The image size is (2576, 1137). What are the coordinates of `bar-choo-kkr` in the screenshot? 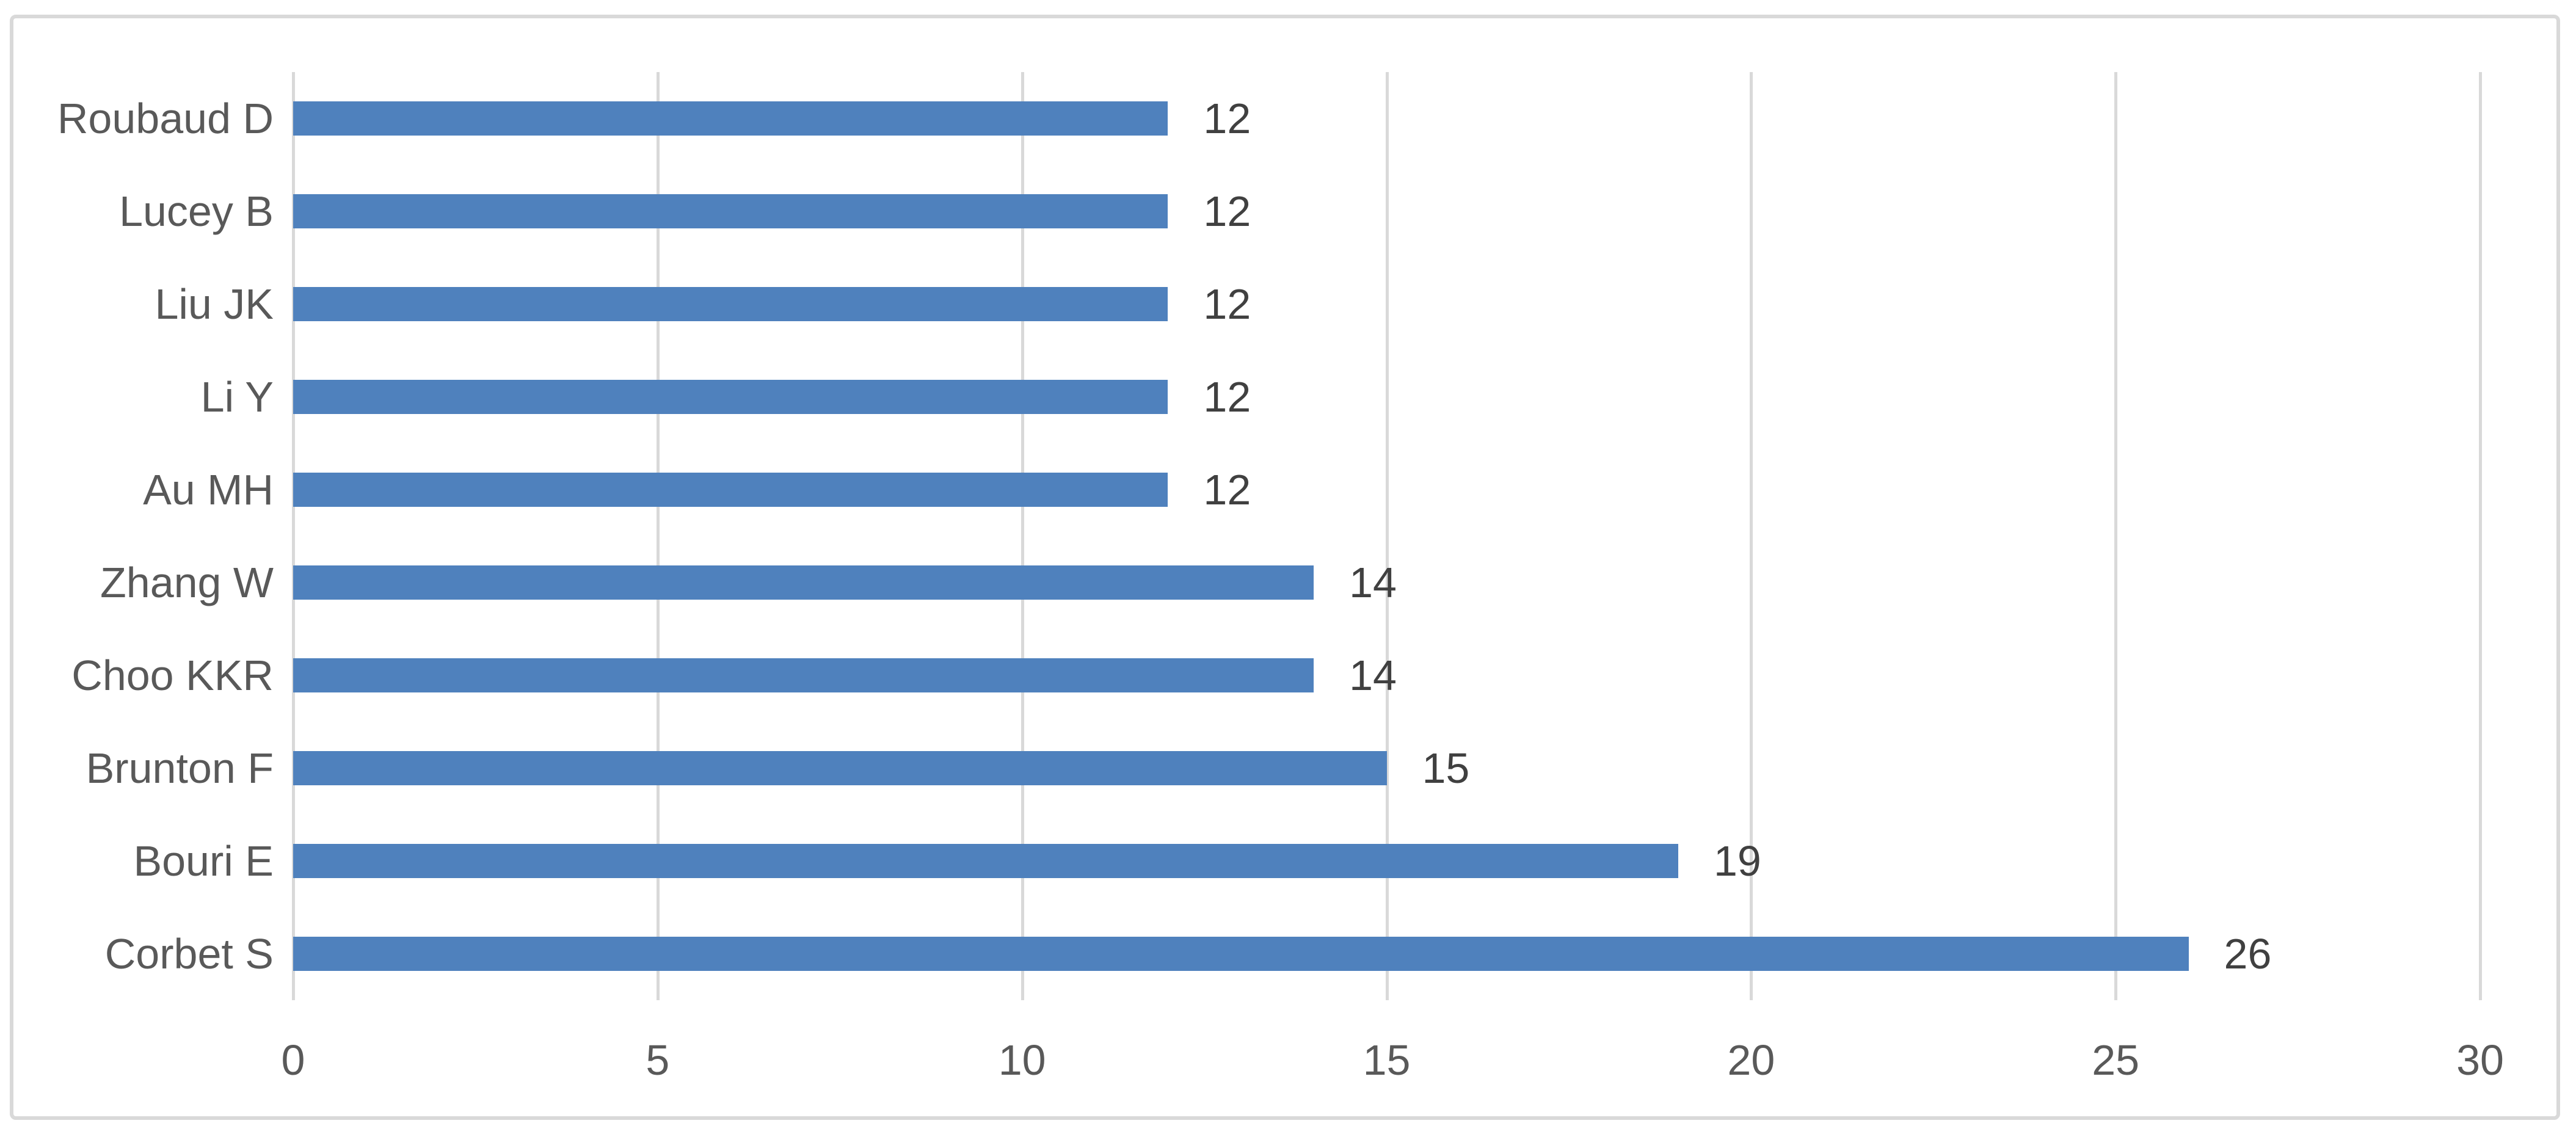 It's located at (804, 675).